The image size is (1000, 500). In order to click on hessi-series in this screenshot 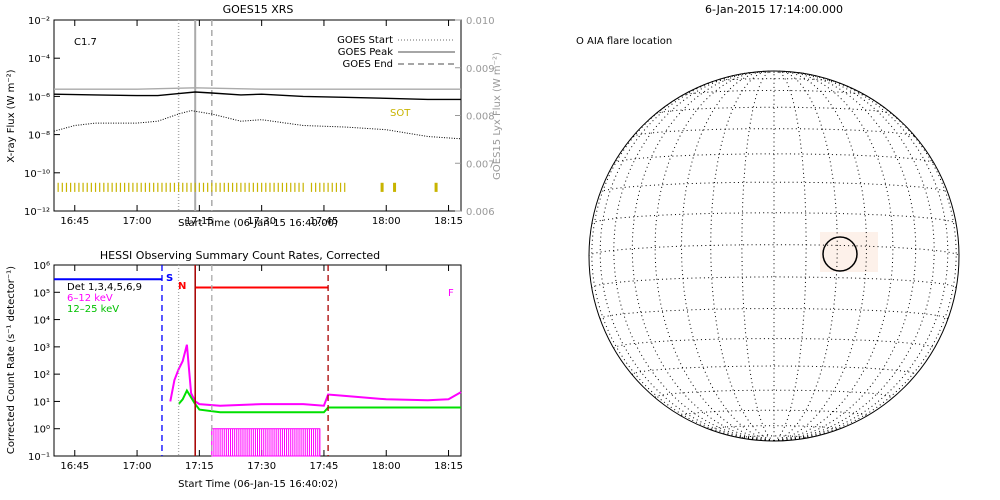, I will do `click(315, 379)`.